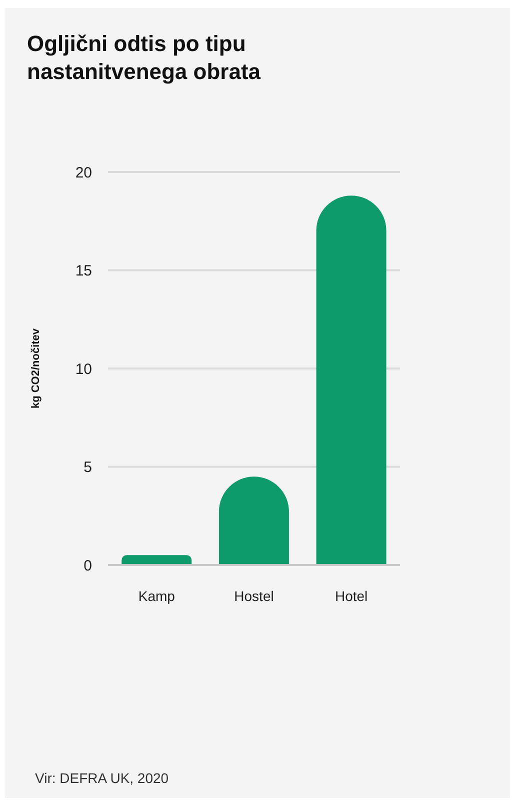  What do you see at coordinates (36, 368) in the screenshot?
I see `y-axis-title: kg CO2/nočitev` at bounding box center [36, 368].